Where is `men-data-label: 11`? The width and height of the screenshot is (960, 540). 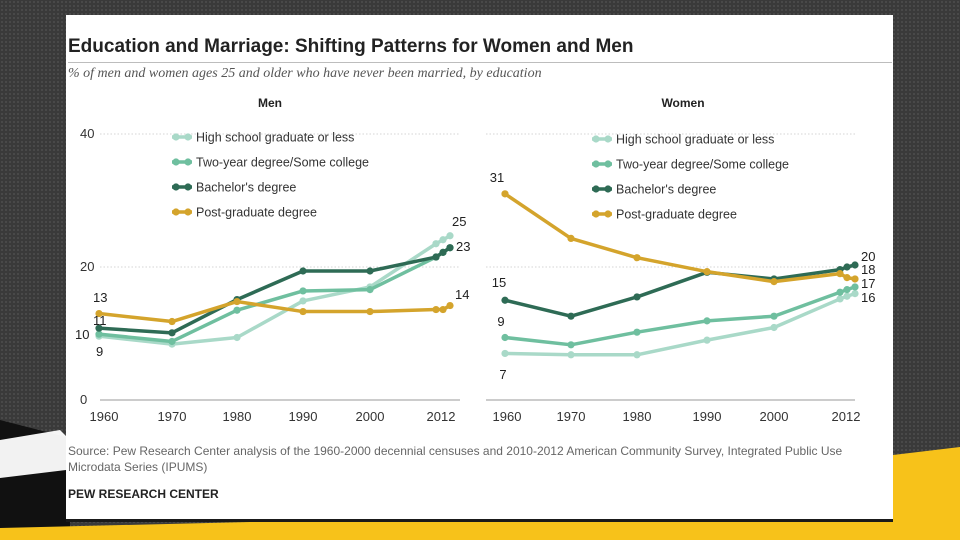 men-data-label: 11 is located at coordinates (100, 320).